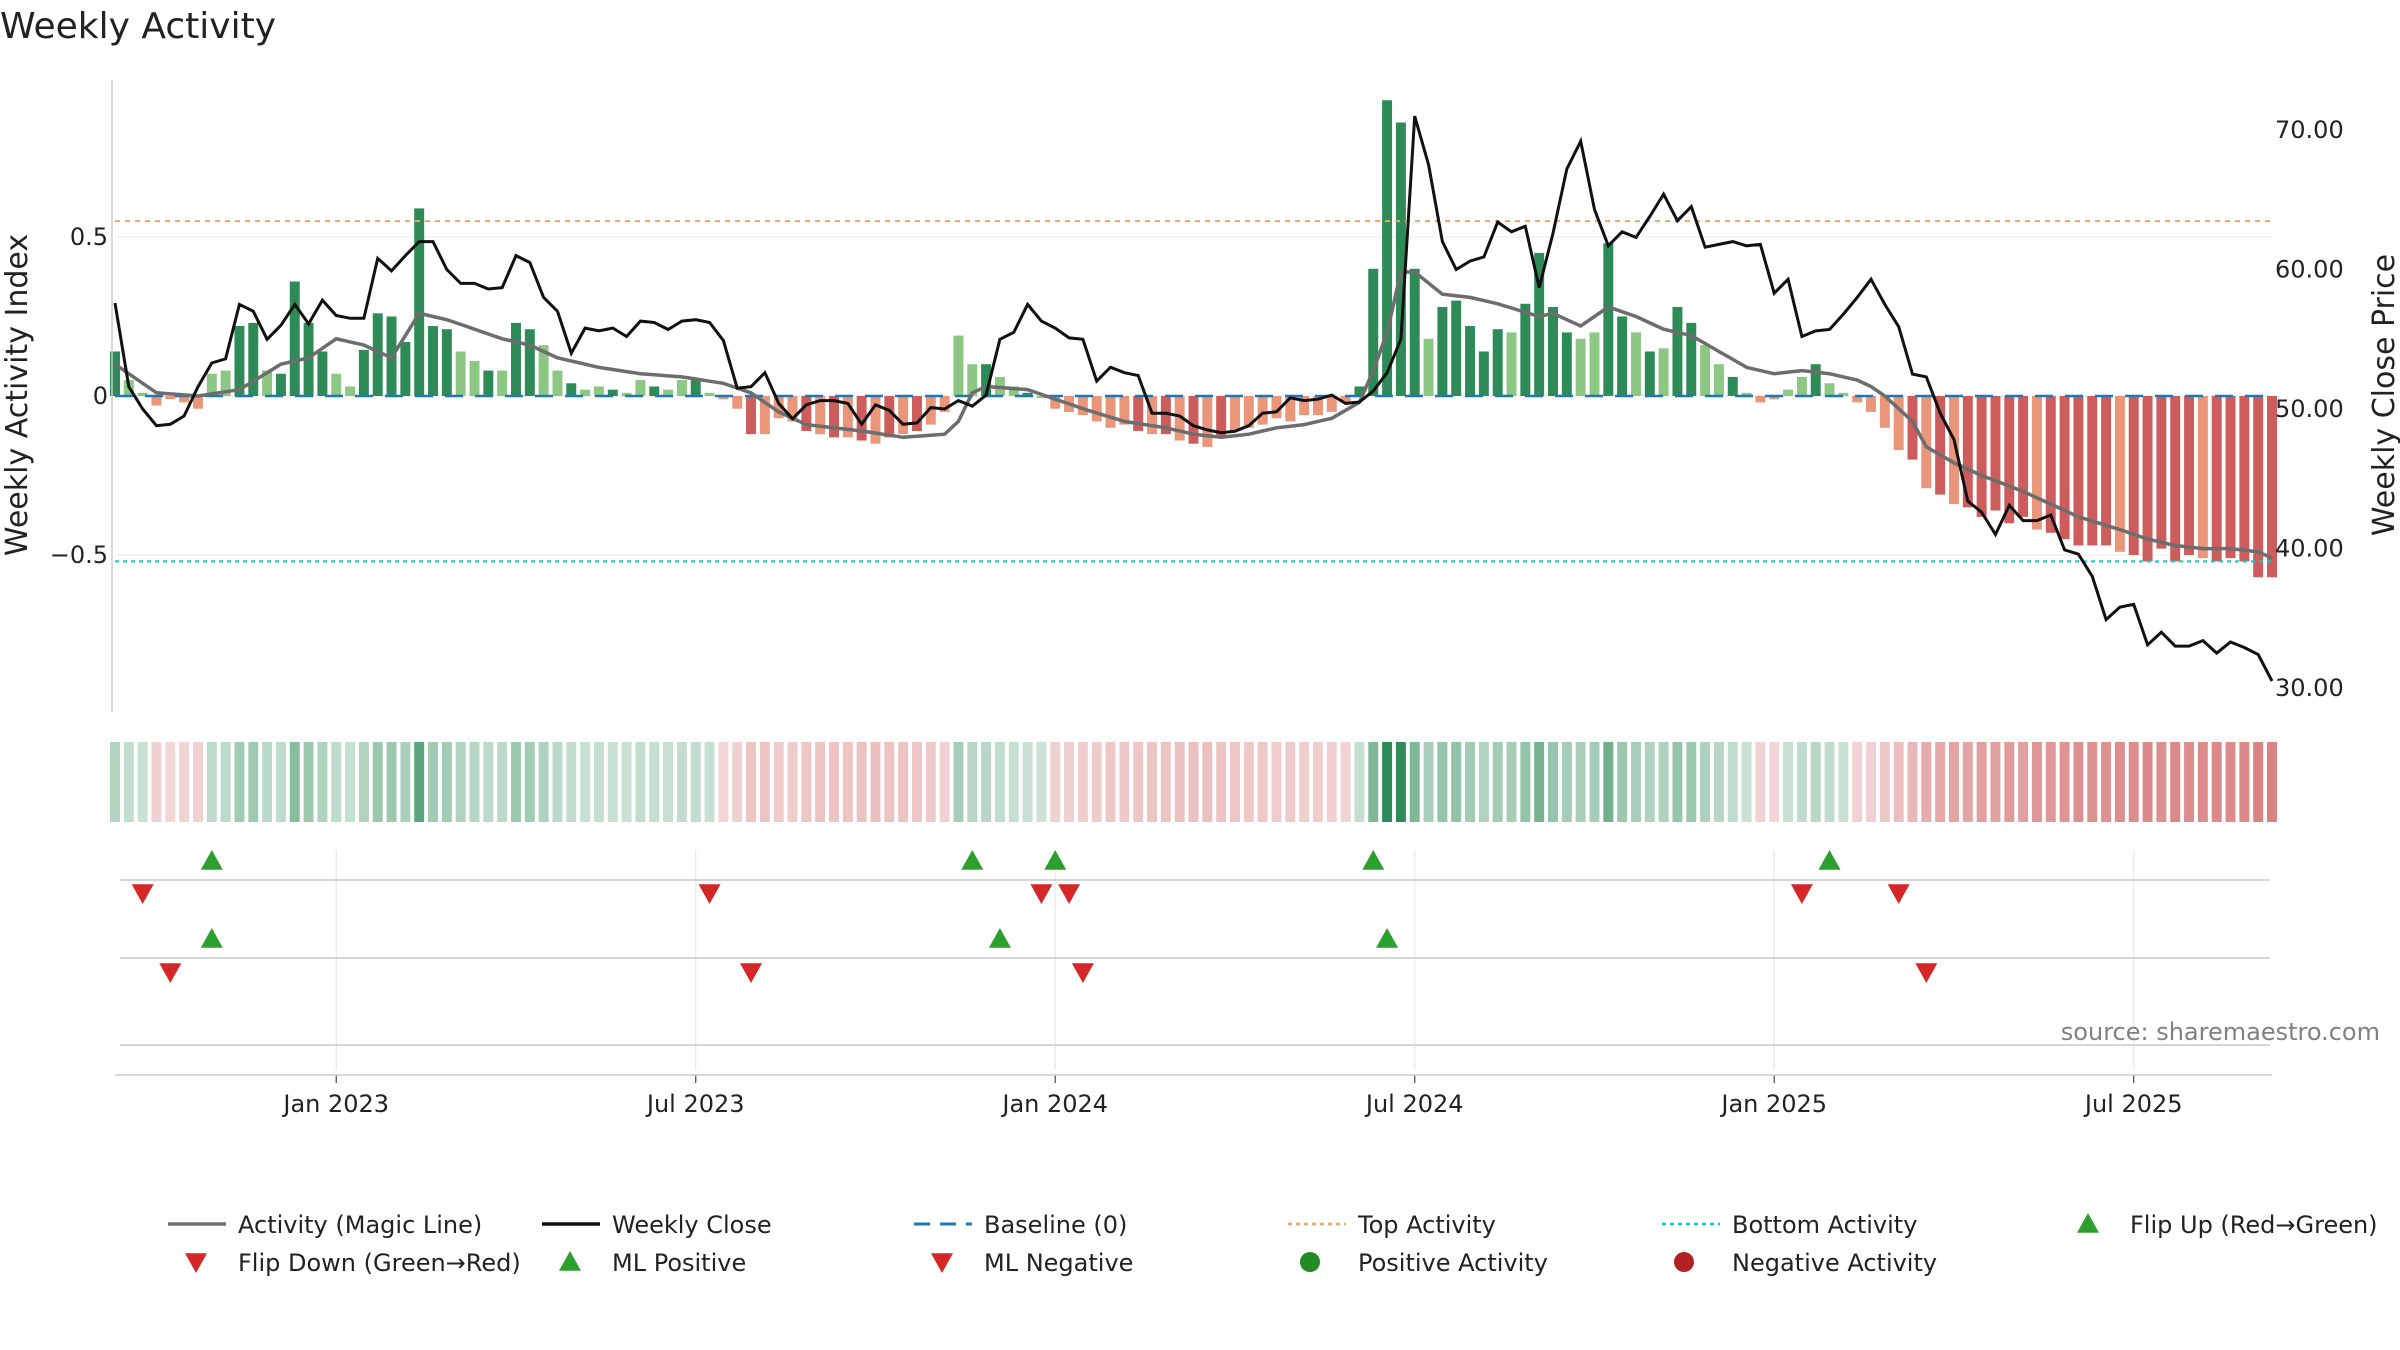 This screenshot has height=1350, width=2400. I want to click on flip-down-marker, so click(1898, 894).